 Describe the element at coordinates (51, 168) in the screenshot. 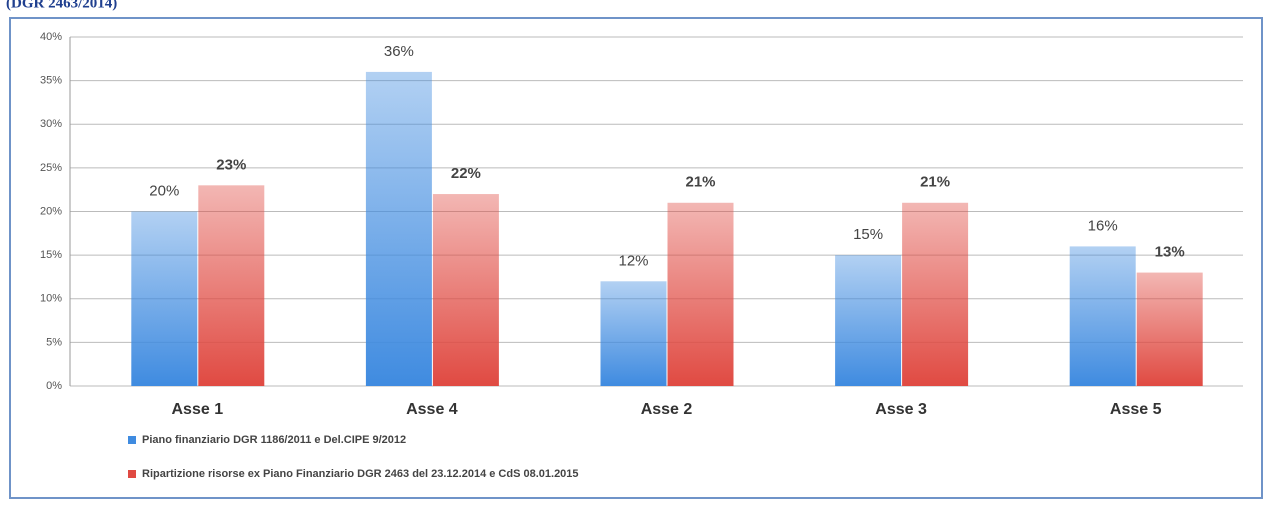

I see `y-tick-label: 25%` at that location.